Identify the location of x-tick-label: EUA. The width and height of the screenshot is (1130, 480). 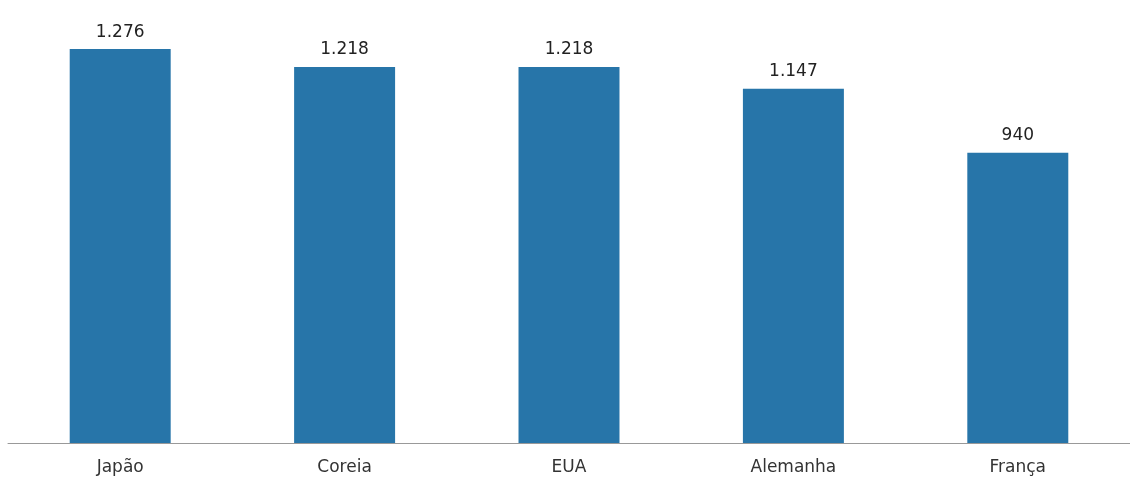
(569, 465).